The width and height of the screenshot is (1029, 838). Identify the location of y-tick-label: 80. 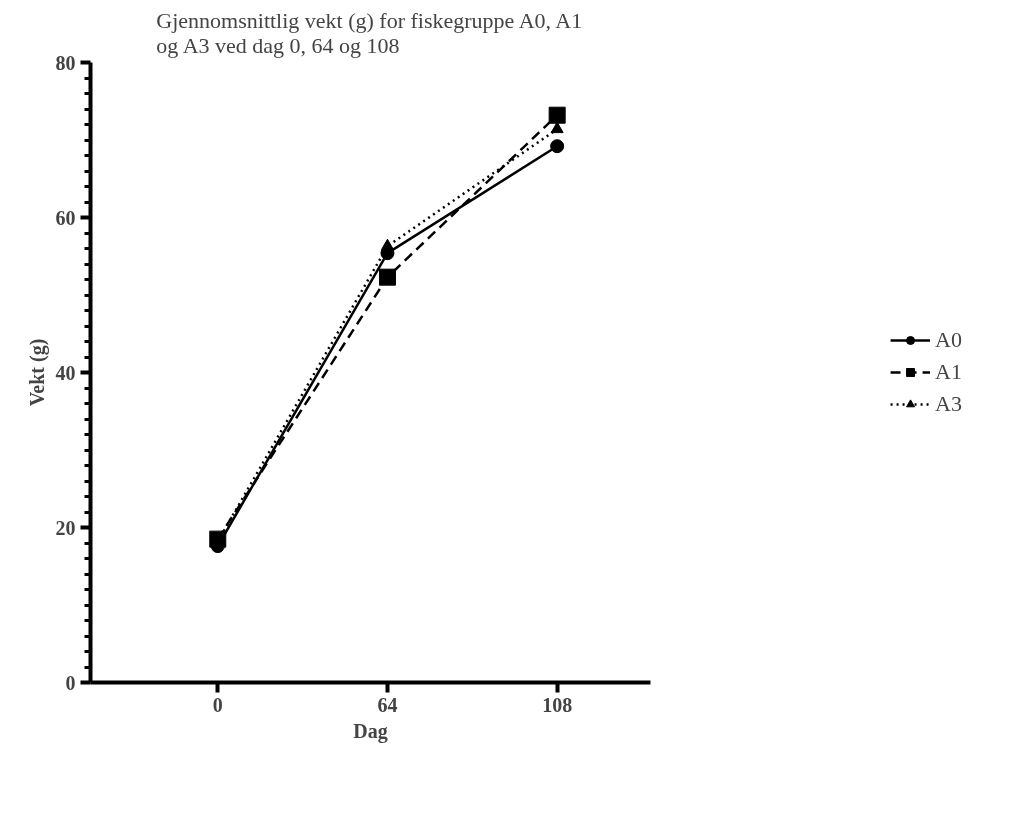
(65, 62).